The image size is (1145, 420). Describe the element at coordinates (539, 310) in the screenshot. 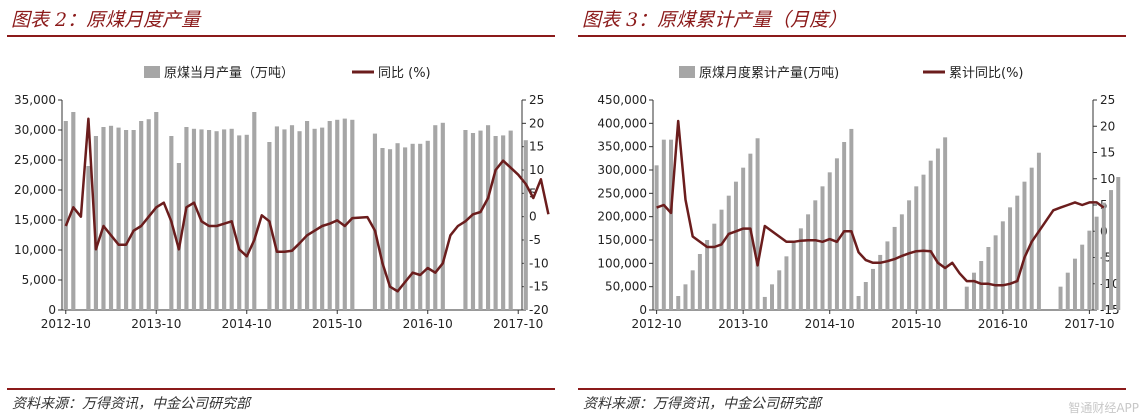

I see `y-right-tick-label: -20` at that location.